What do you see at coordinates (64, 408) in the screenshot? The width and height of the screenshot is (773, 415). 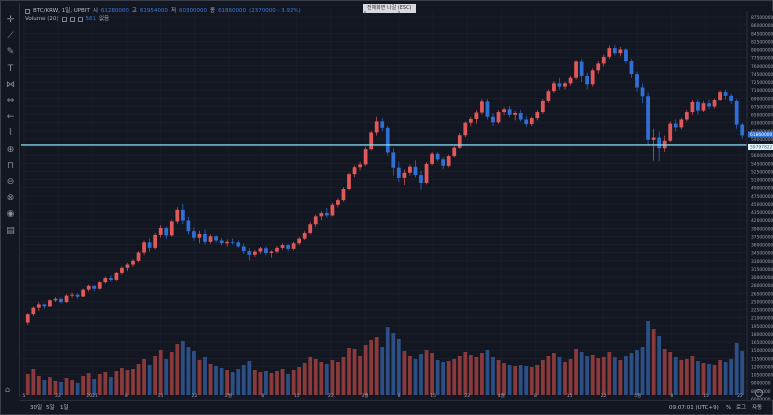 I see `range-1d-button: 1일` at bounding box center [64, 408].